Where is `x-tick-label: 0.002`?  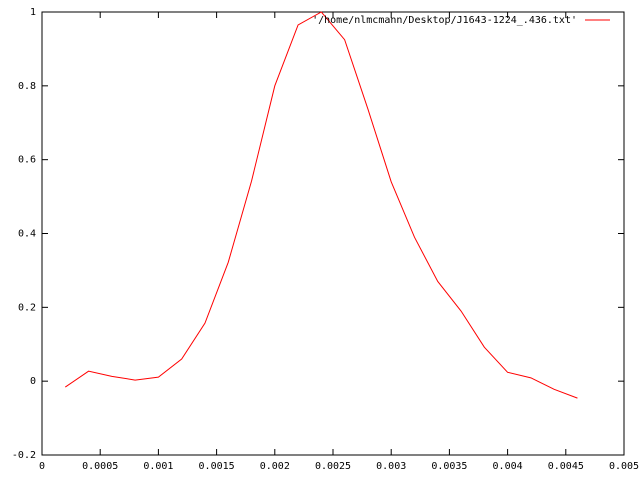 x-tick-label: 0.002 is located at coordinates (275, 466).